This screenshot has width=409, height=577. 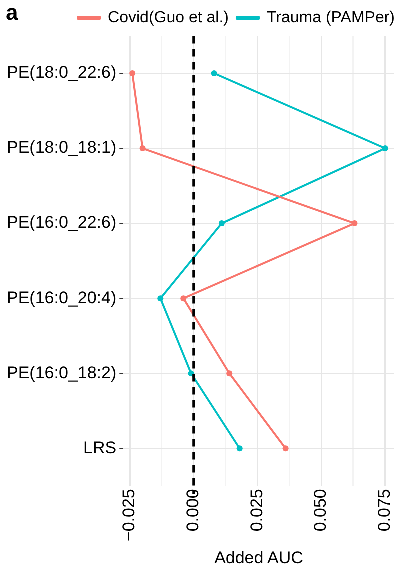 I want to click on x-tick-label: −0.025, so click(x=129, y=515).